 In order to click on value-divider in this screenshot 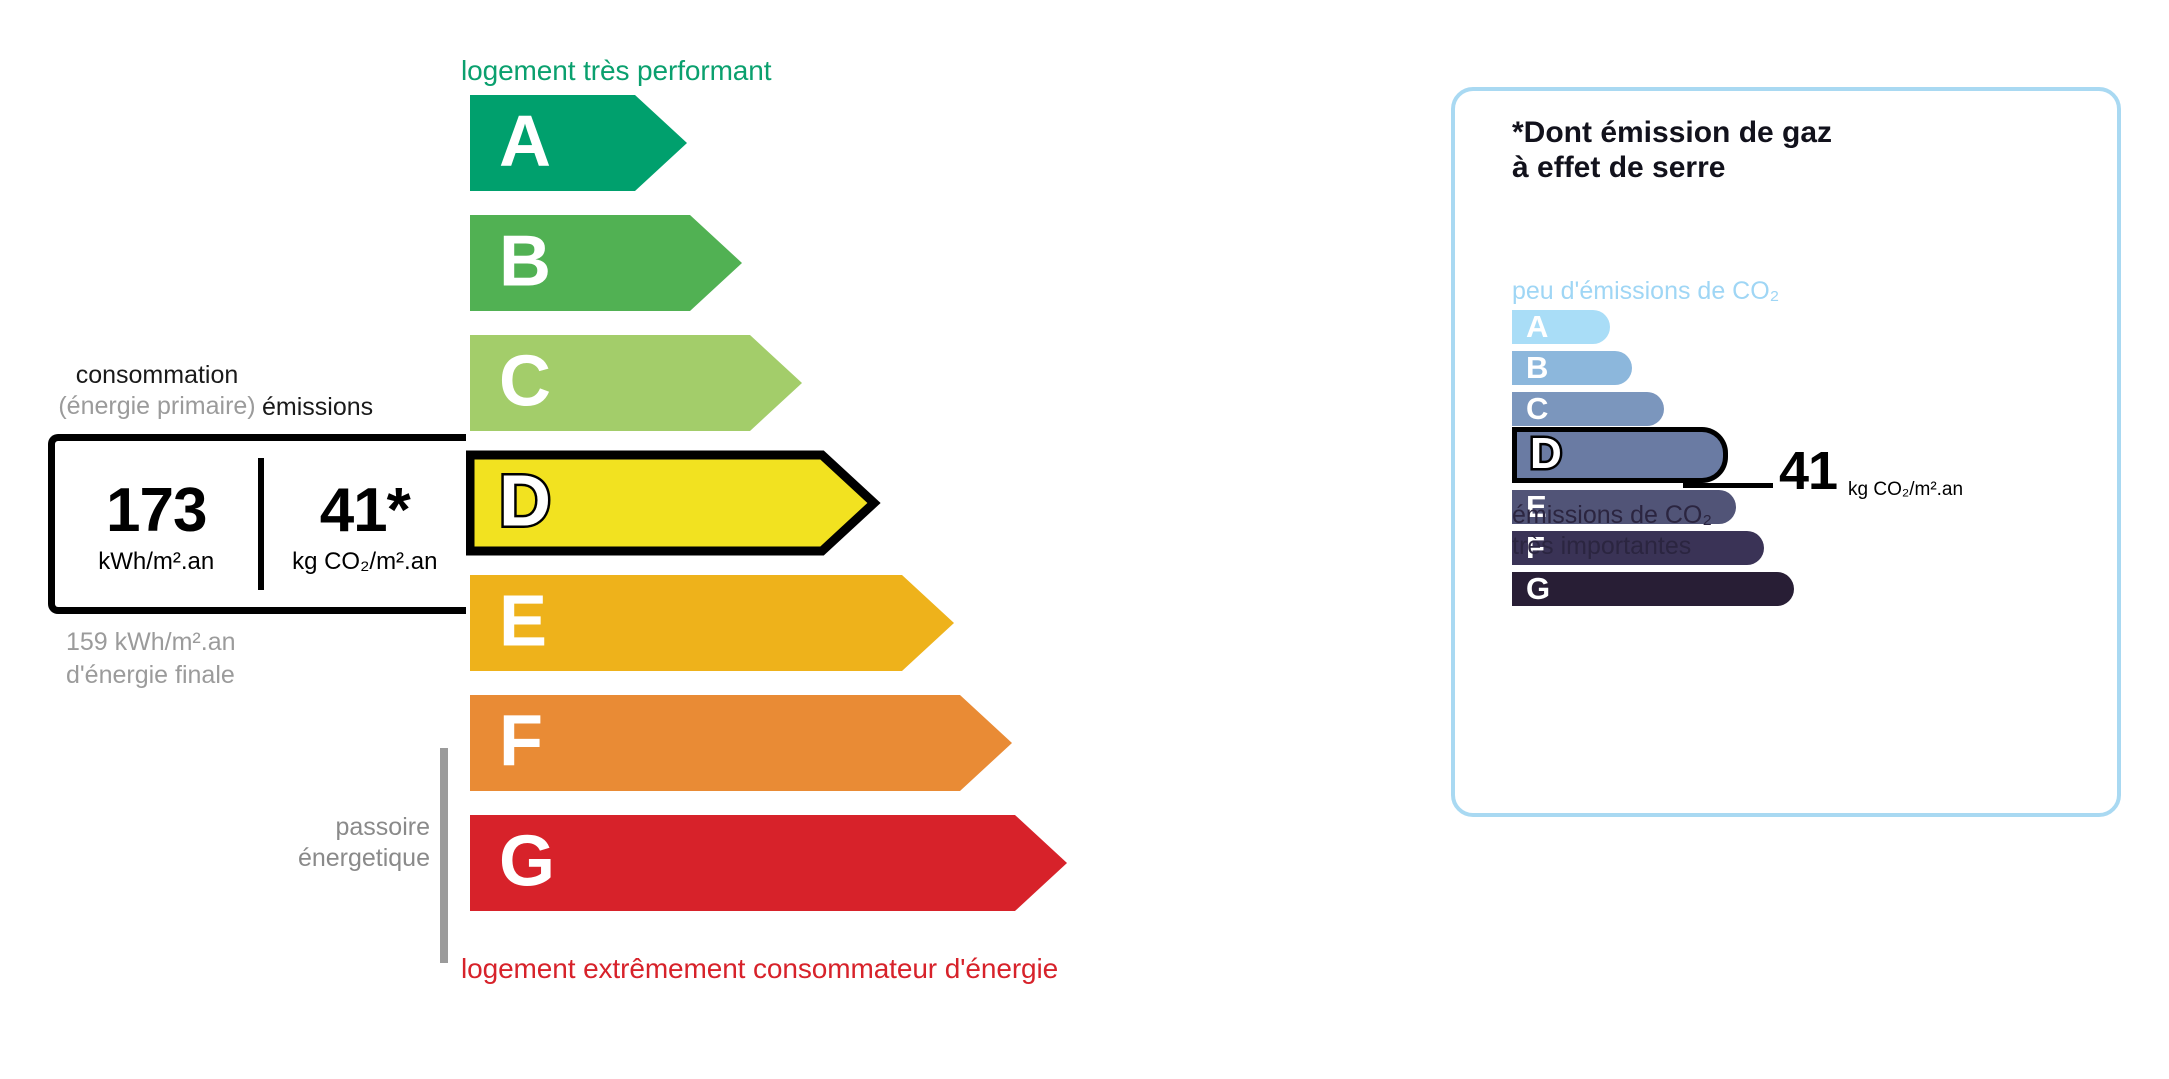, I will do `click(260, 524)`.